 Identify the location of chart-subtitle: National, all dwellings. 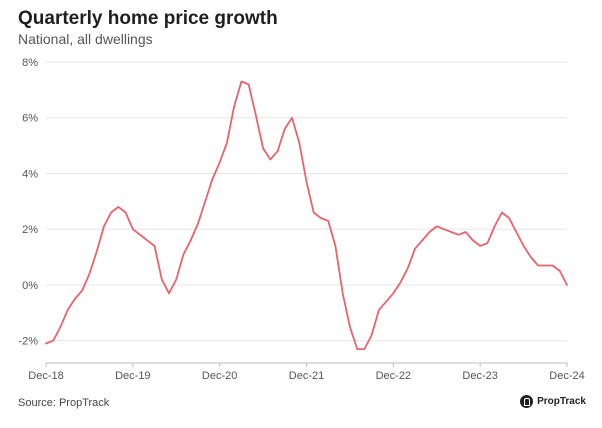
(85, 39).